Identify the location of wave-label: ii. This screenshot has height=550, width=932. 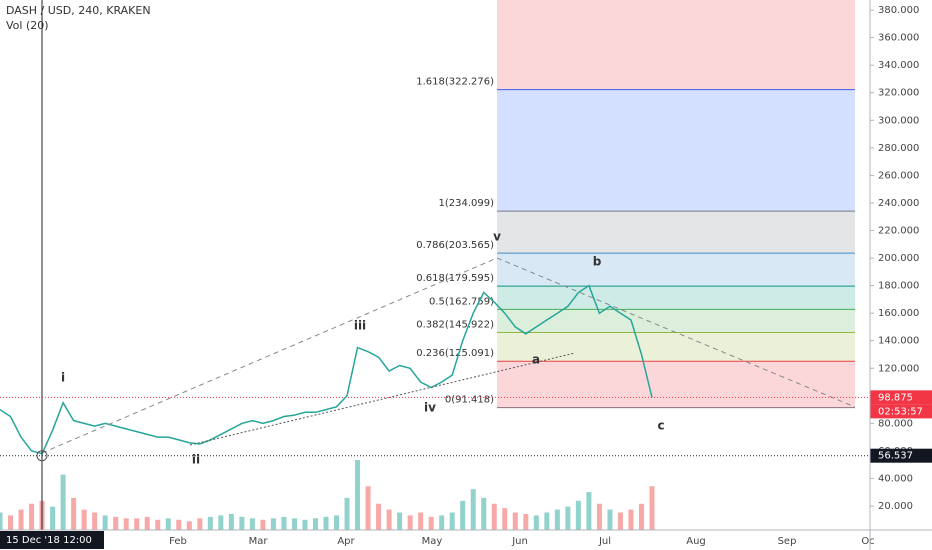
(196, 460).